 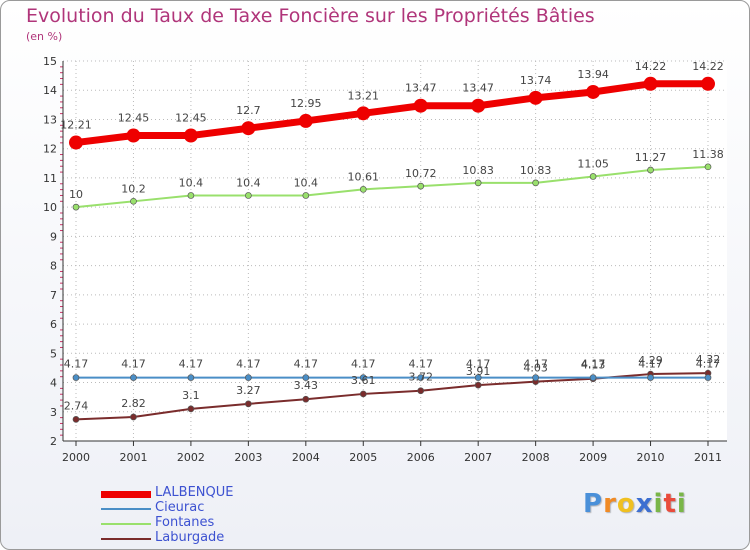 What do you see at coordinates (536, 80) in the screenshot?
I see `data-label-lalbenque: 13.74` at bounding box center [536, 80].